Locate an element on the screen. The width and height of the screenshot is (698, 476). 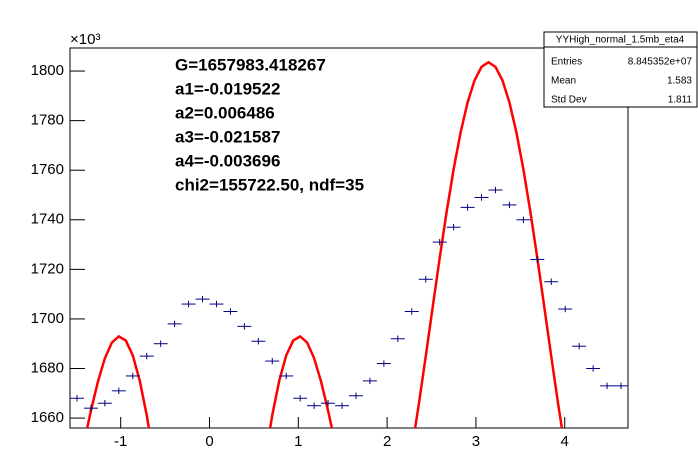
x-tick-label: 3 is located at coordinates (476, 441).